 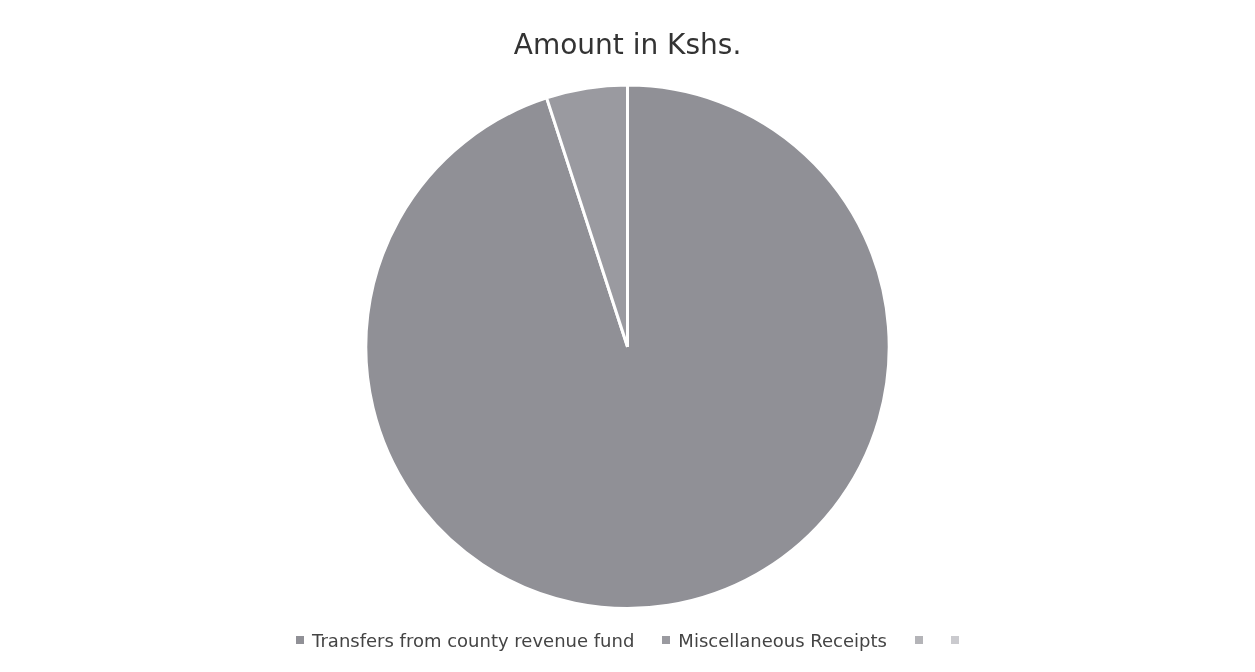 What do you see at coordinates (627, 45) in the screenshot?
I see `chart-title: Amount in Kshs.` at bounding box center [627, 45].